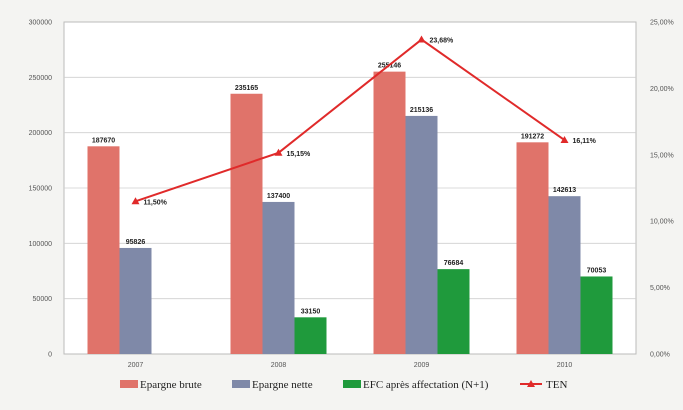 The height and width of the screenshot is (410, 683). I want to click on y-tick-label: 300000, so click(40, 23).